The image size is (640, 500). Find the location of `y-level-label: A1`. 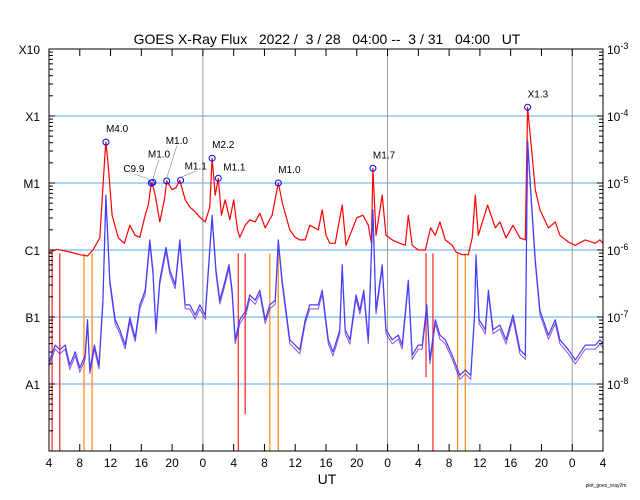

y-level-label: A1 is located at coordinates (32, 385).